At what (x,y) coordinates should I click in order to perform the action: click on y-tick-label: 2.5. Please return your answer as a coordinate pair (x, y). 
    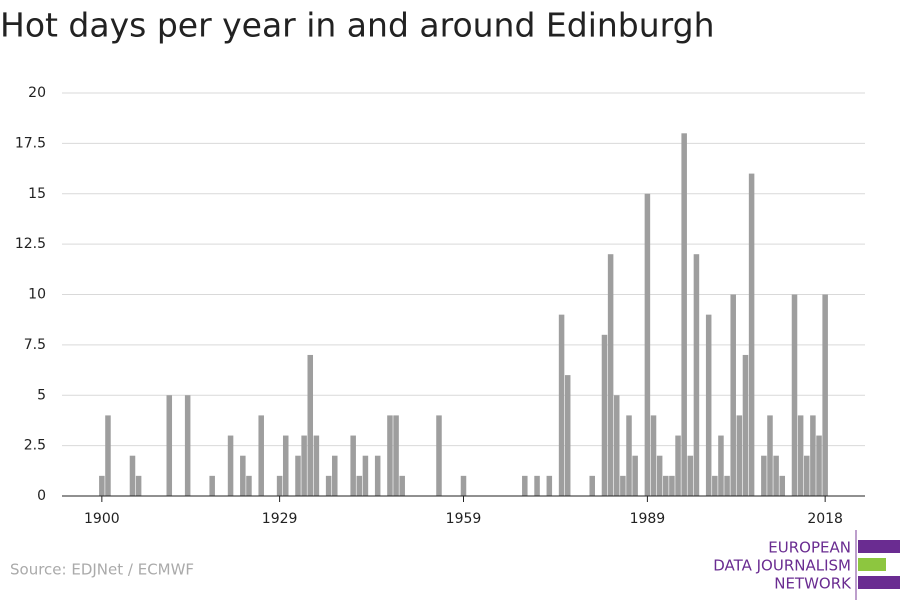
    Looking at the image, I should click on (35, 446).